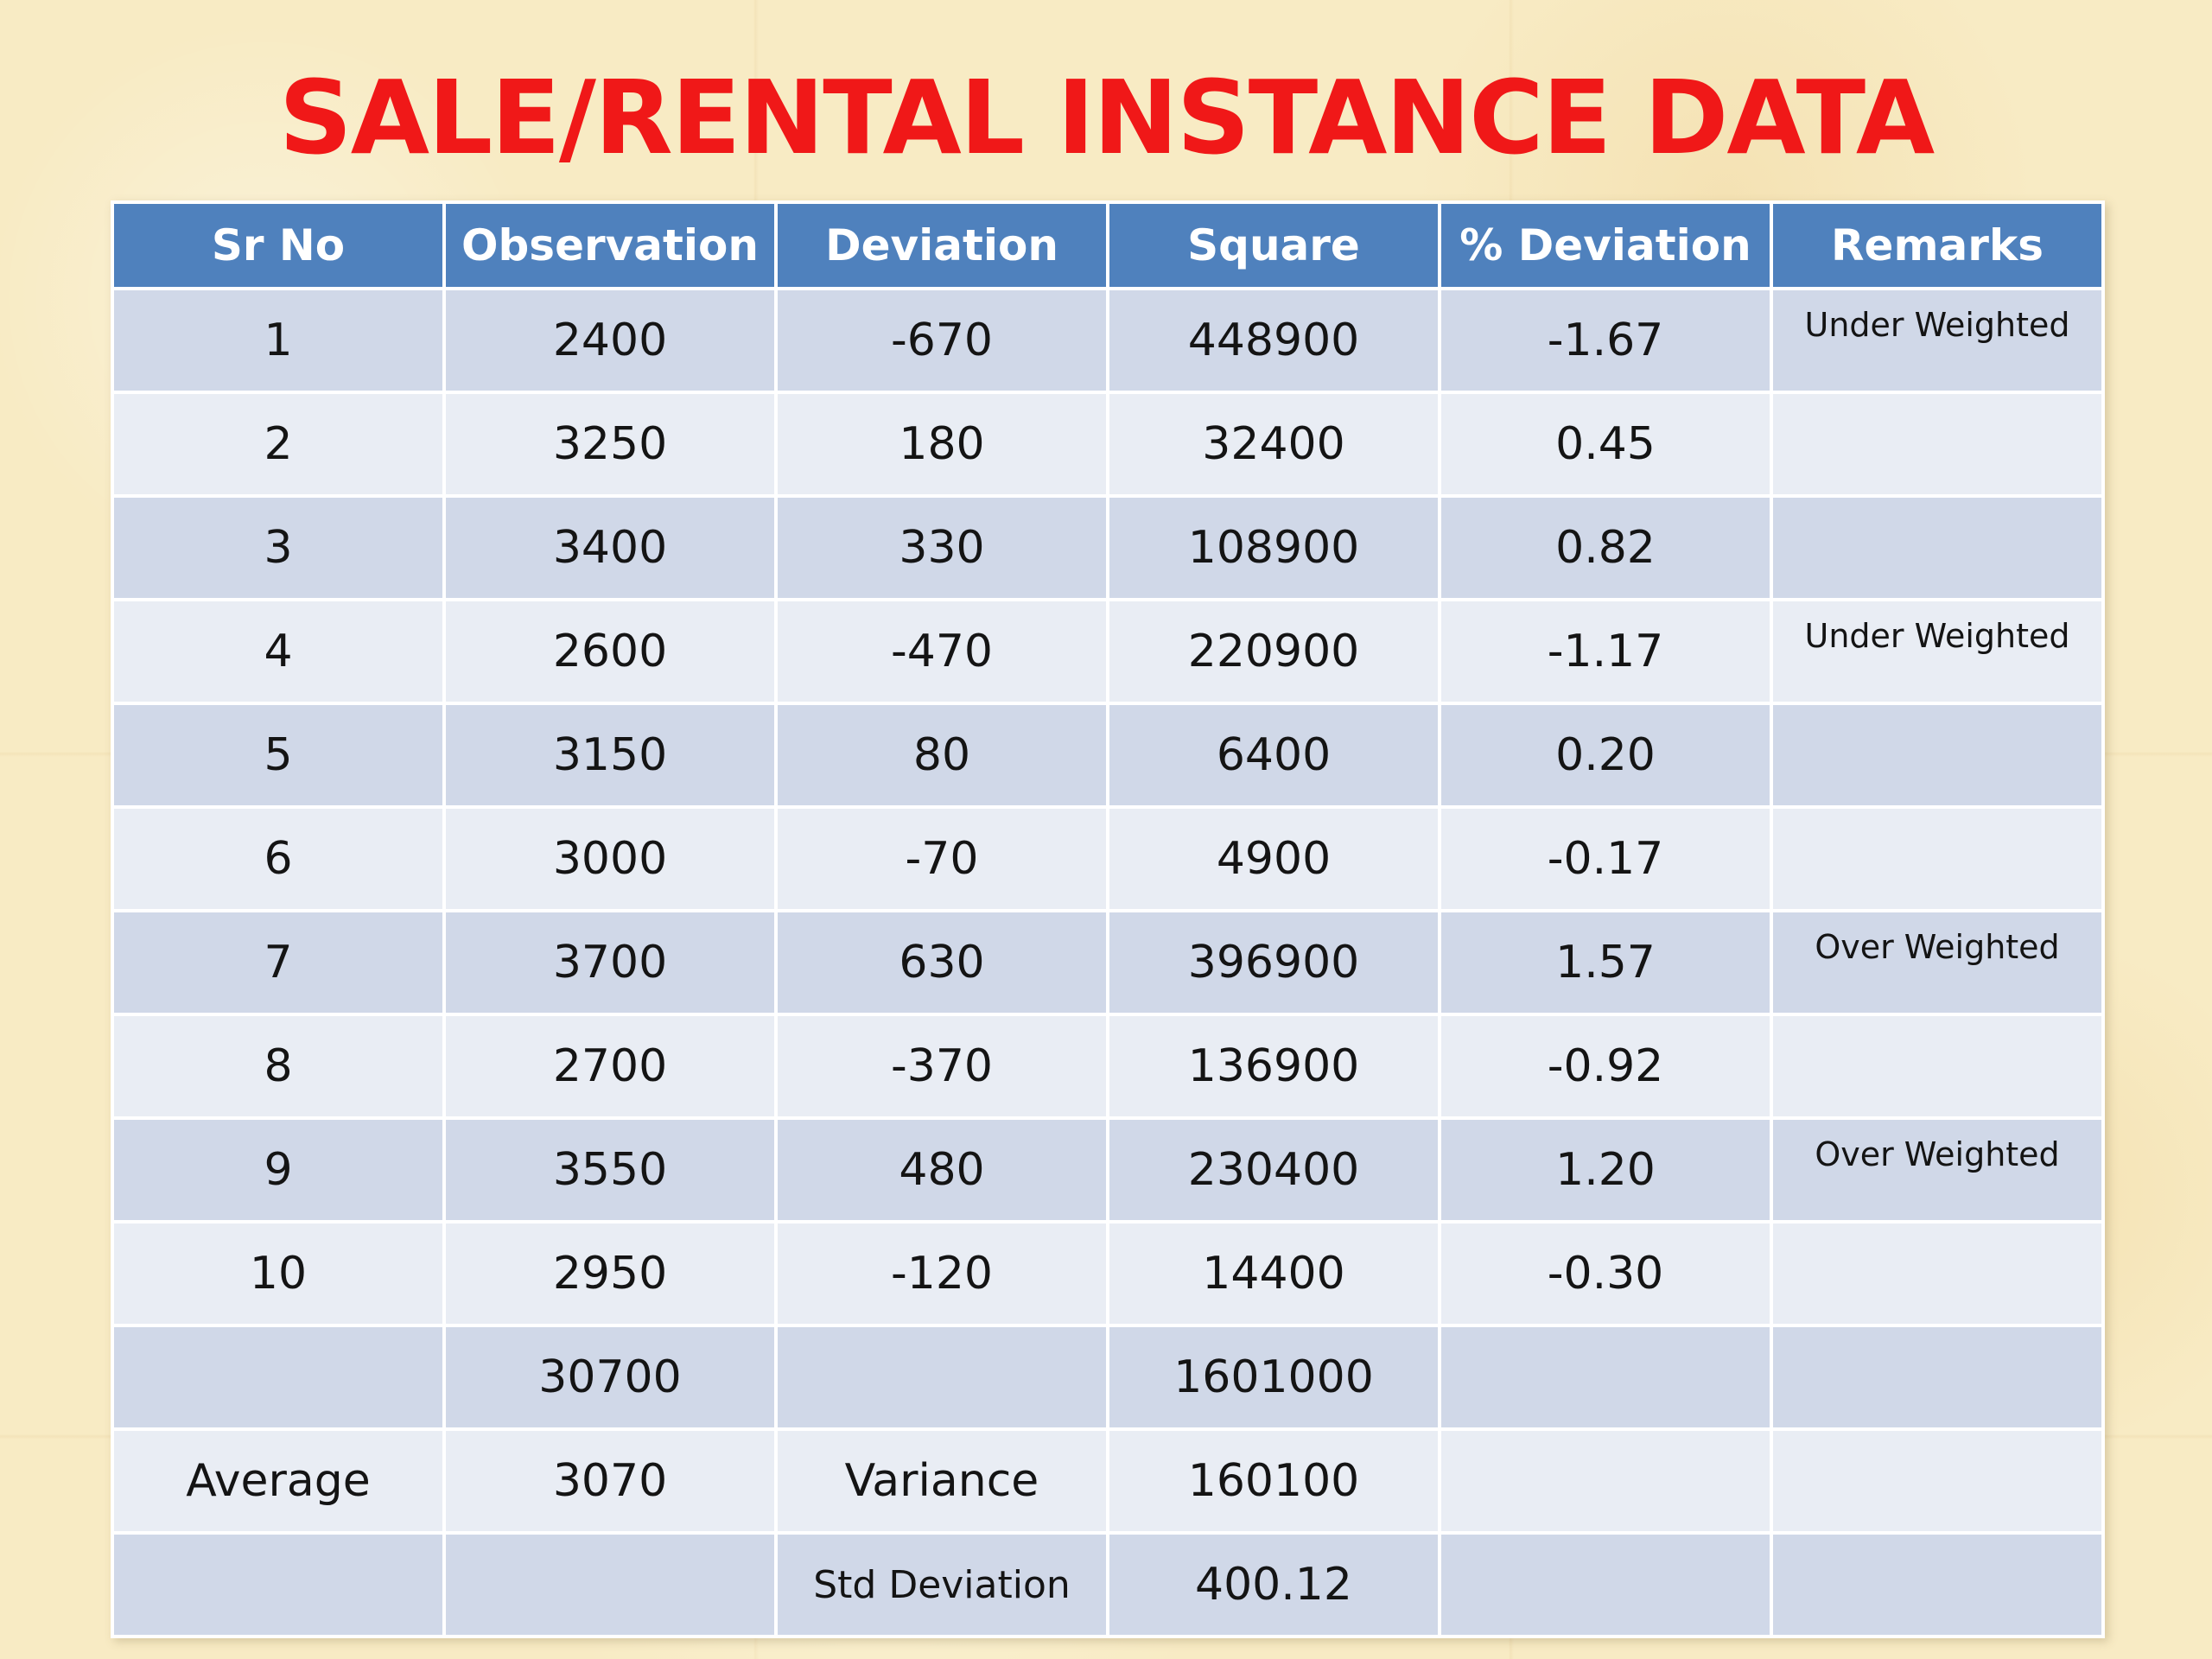  I want to click on cell-square: 396900, so click(1273, 963).